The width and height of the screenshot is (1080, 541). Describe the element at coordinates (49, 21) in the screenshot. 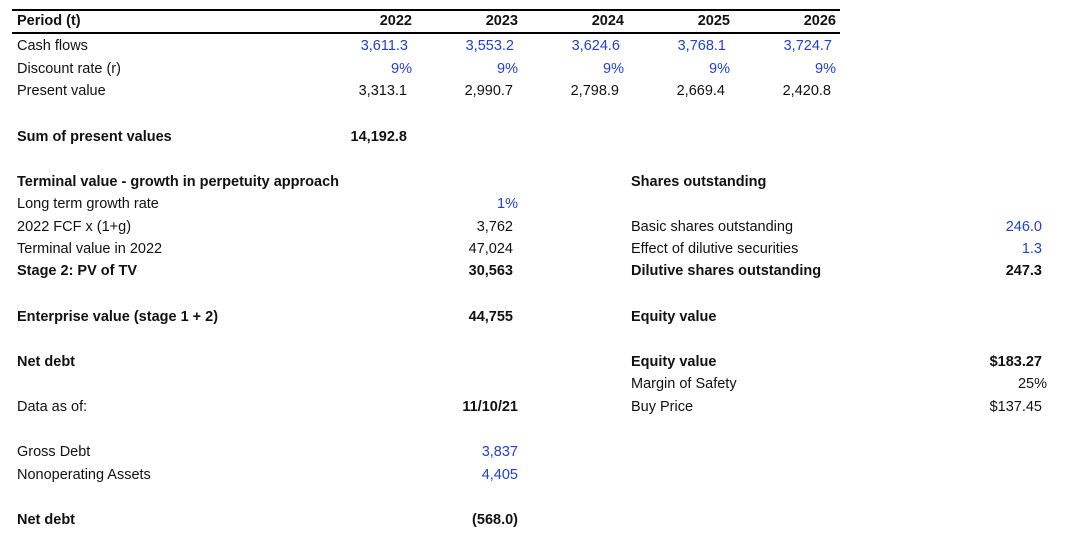

I see `period-header: Period (t)` at that location.